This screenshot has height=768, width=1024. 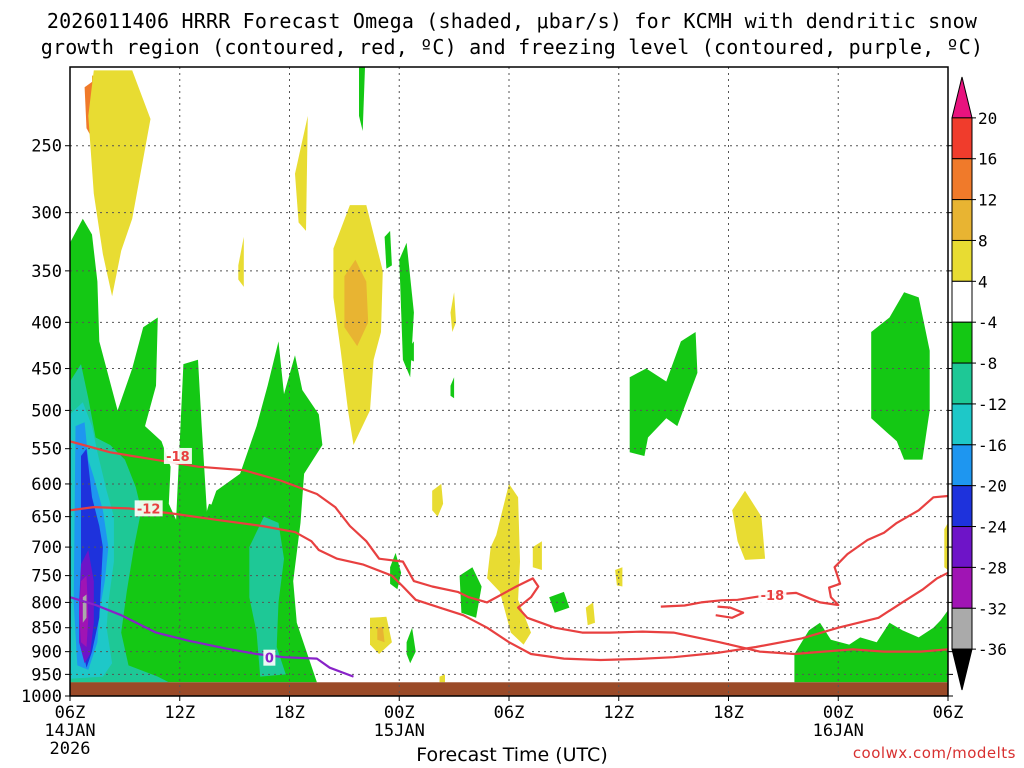 What do you see at coordinates (838, 731) in the screenshot?
I see `x-tick-date-label: 16JAN` at bounding box center [838, 731].